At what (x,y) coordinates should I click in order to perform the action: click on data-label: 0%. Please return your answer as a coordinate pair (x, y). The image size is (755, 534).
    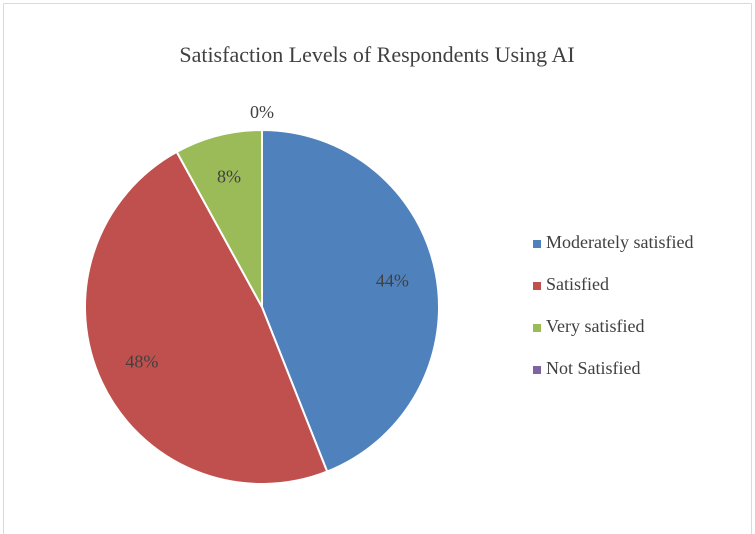
    Looking at the image, I should click on (262, 112).